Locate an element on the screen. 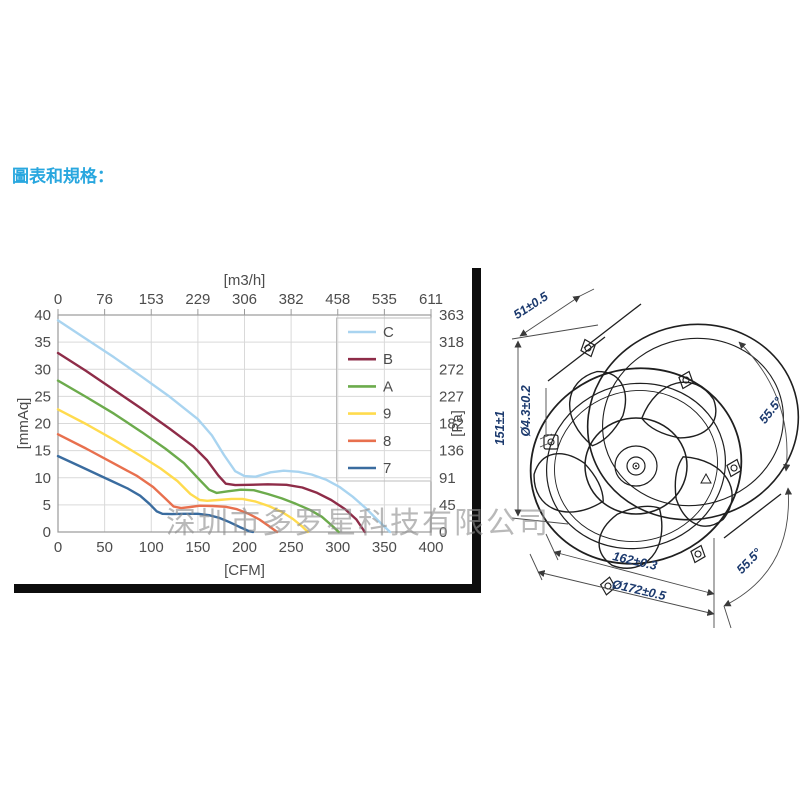 The image size is (800, 800). curve-A is located at coordinates (198, 456).